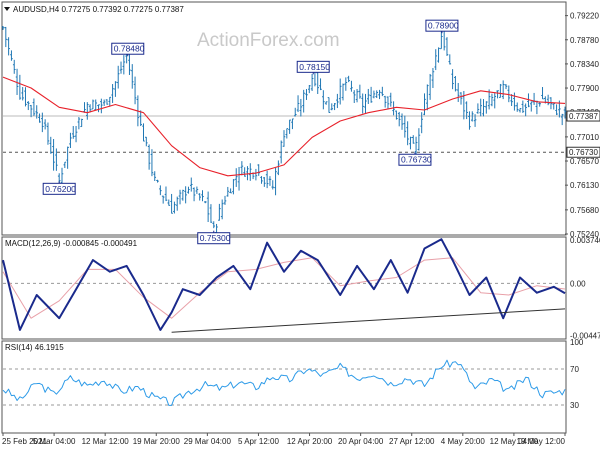  Describe the element at coordinates (577, 342) in the screenshot. I see `rsi-tick-label: 100` at that location.